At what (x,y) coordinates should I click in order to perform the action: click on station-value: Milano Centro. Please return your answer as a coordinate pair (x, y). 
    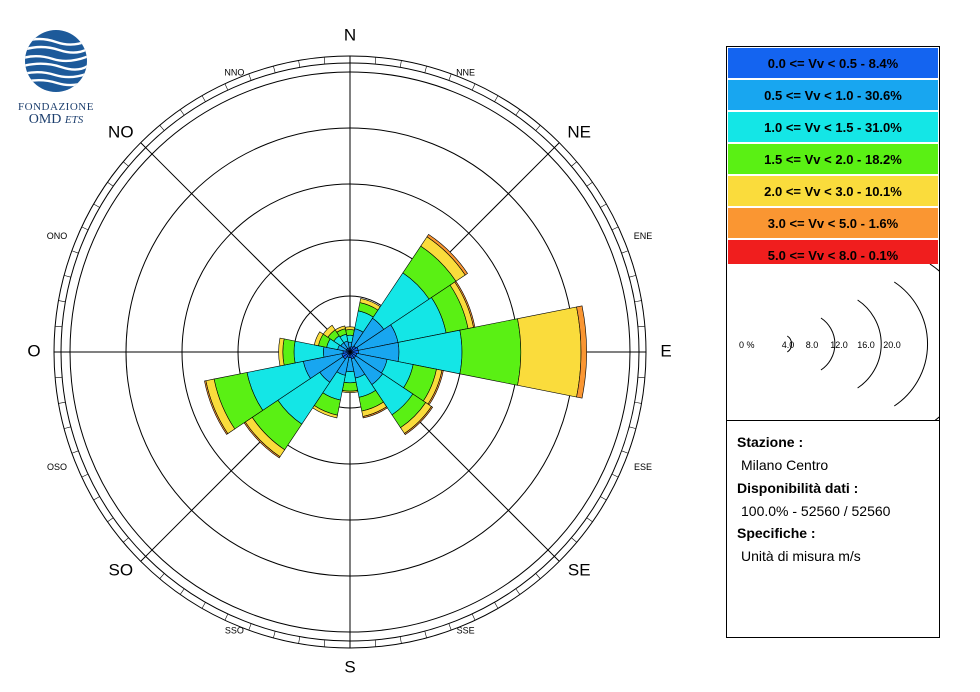
    Looking at the image, I should click on (785, 465).